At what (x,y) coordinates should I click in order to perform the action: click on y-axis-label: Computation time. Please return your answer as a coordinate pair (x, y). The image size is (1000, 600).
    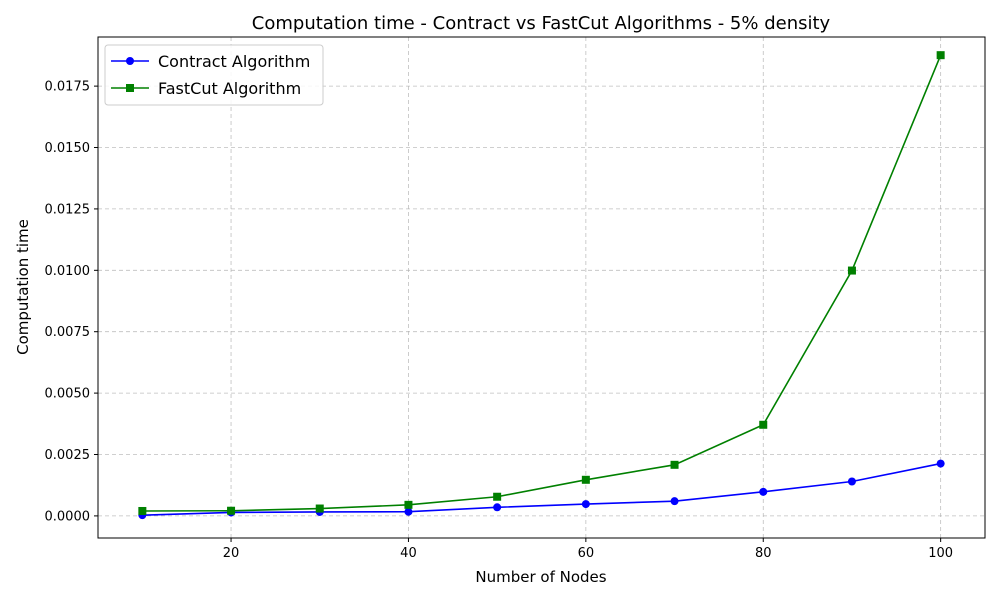
    Looking at the image, I should click on (23, 287).